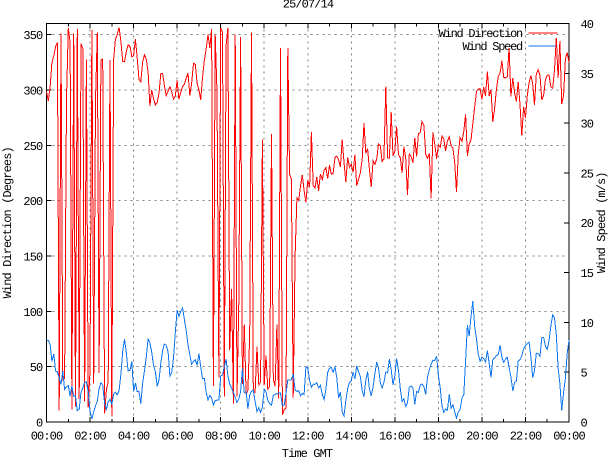  Describe the element at coordinates (264, 437) in the screenshot. I see `svg-text: 10:00` at that location.